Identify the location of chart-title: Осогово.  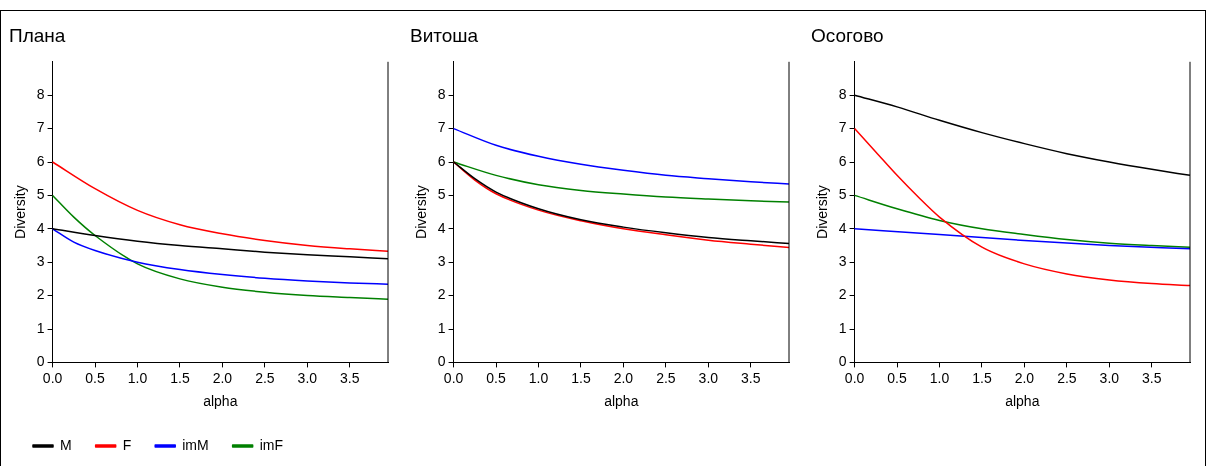
(847, 35).